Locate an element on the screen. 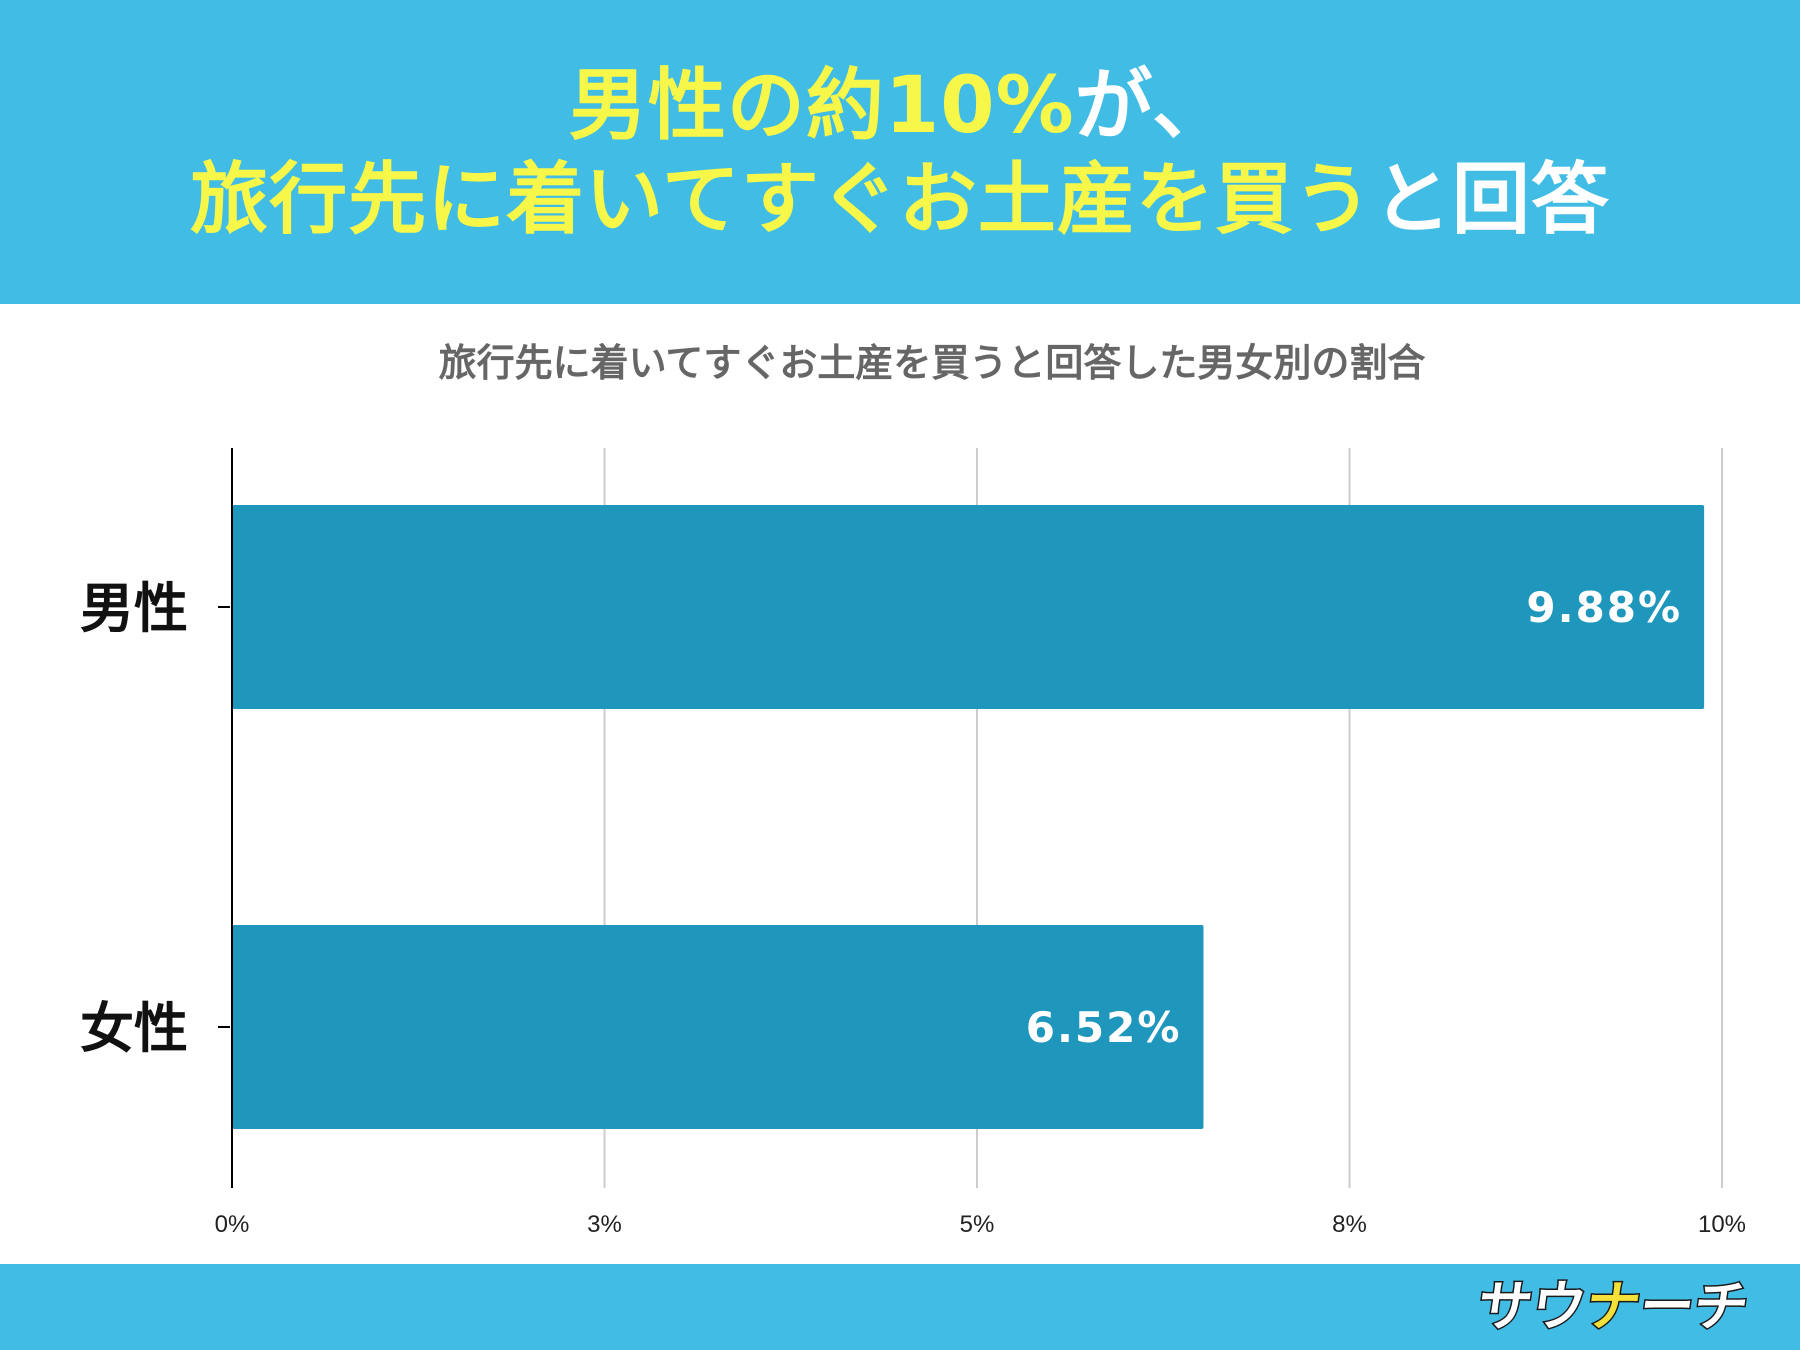  site-logo: サウナーチ is located at coordinates (1613, 1307).